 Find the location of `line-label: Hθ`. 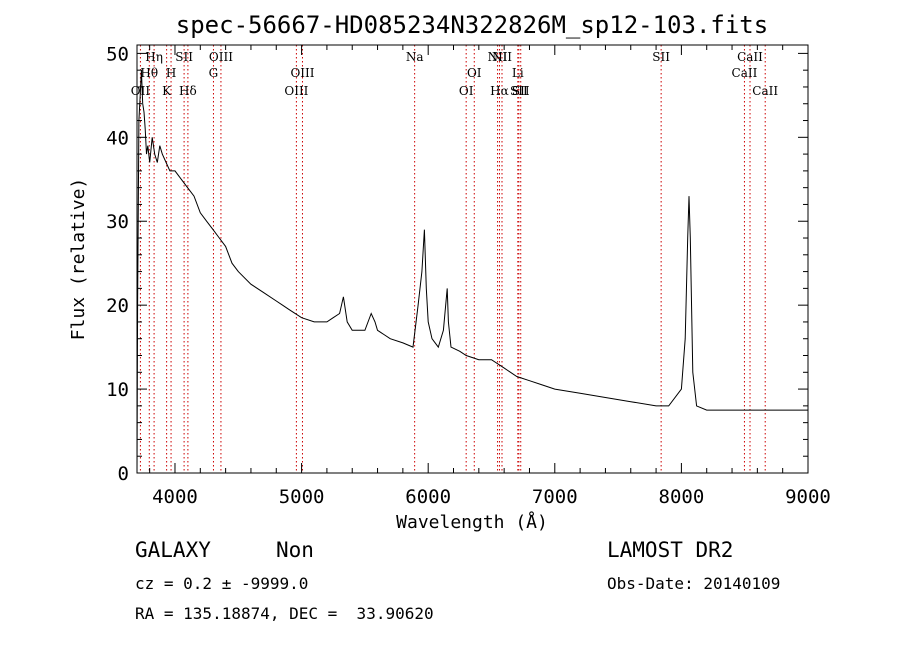

line-label: Hθ is located at coordinates (149, 73).